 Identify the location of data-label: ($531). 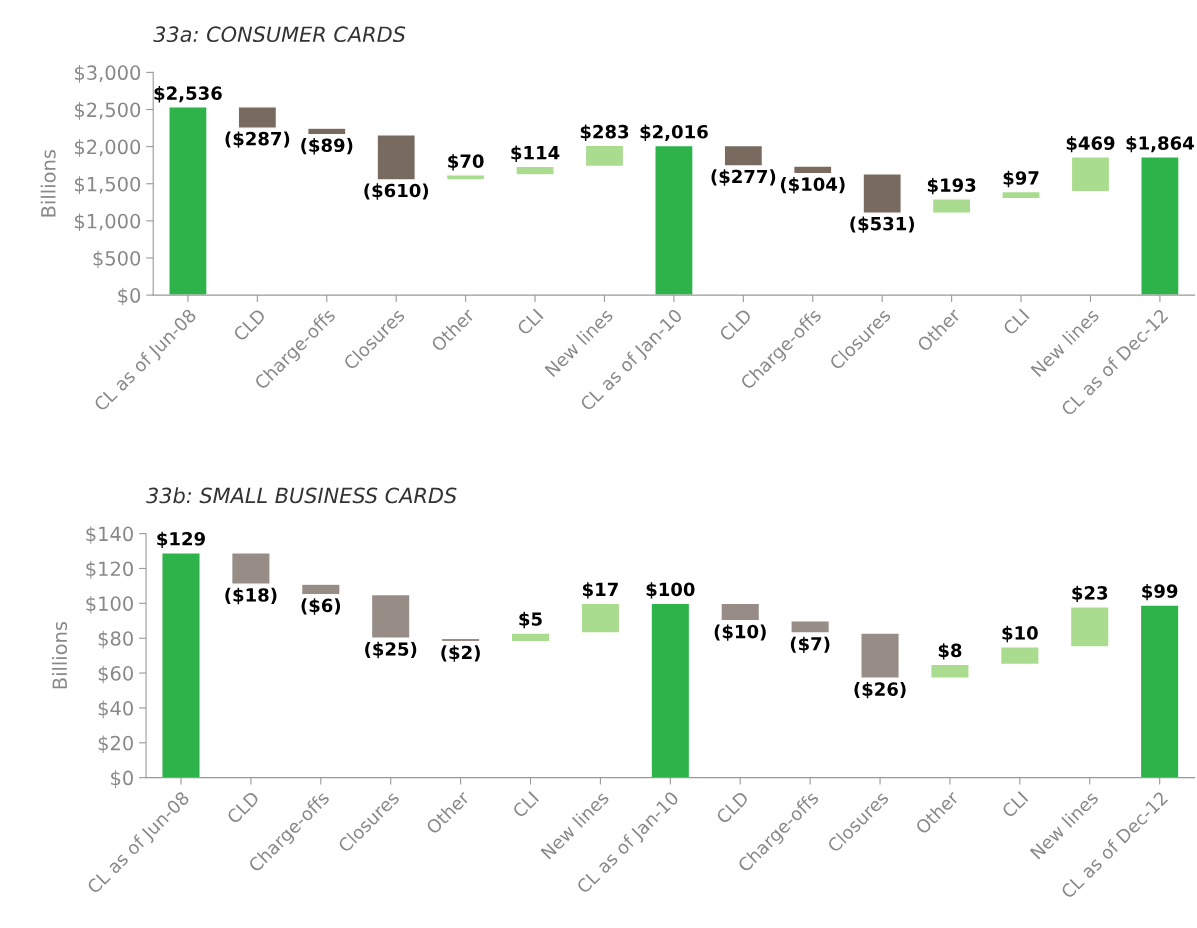
(882, 224).